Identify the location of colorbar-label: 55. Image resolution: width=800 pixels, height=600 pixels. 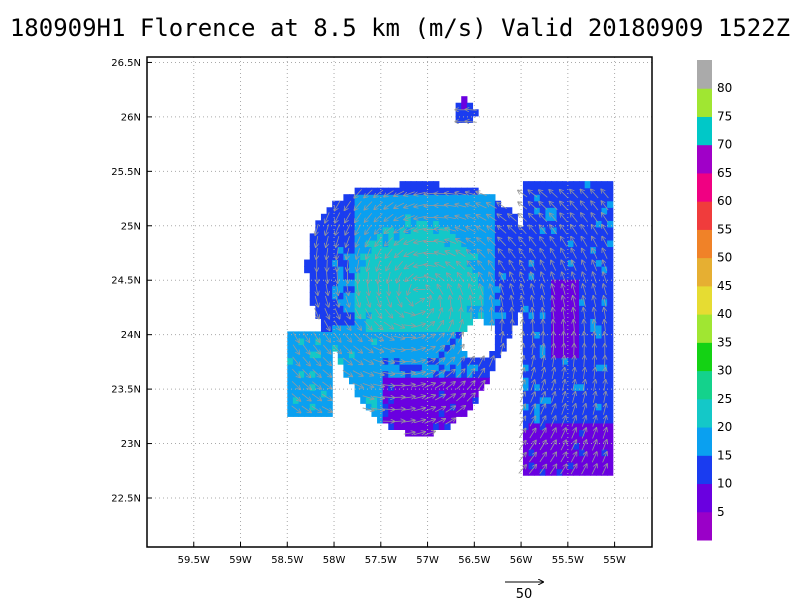
(724, 229).